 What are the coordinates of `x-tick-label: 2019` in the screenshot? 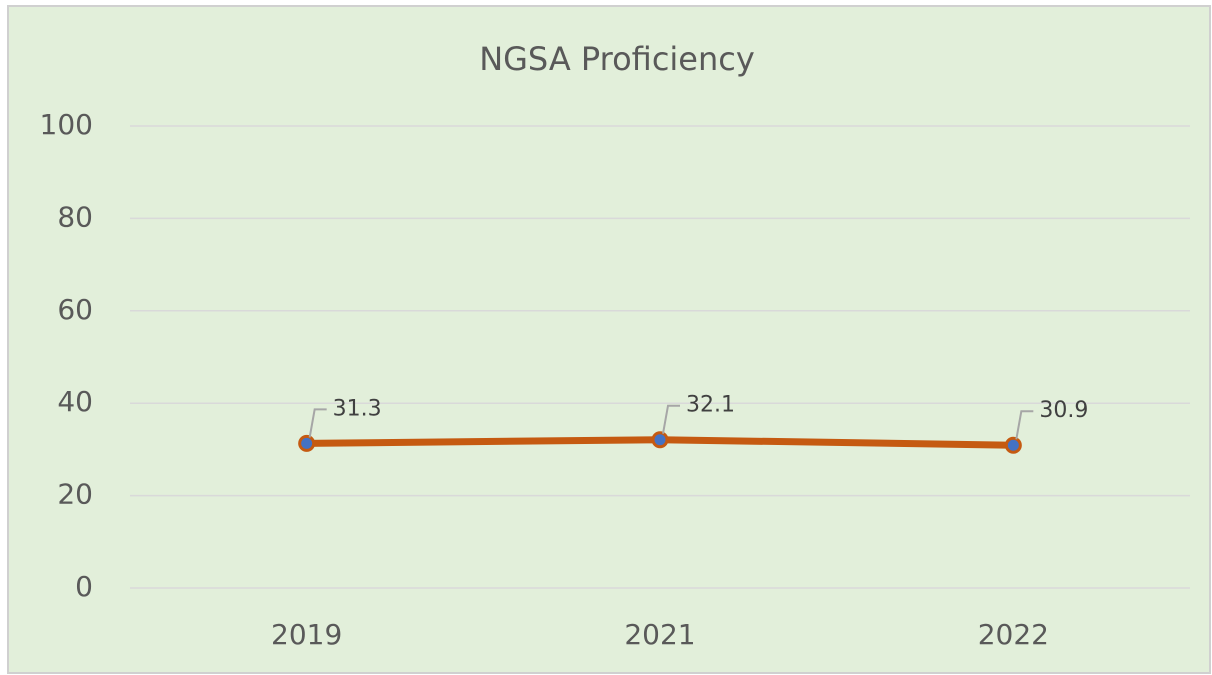 It's located at (306, 634).